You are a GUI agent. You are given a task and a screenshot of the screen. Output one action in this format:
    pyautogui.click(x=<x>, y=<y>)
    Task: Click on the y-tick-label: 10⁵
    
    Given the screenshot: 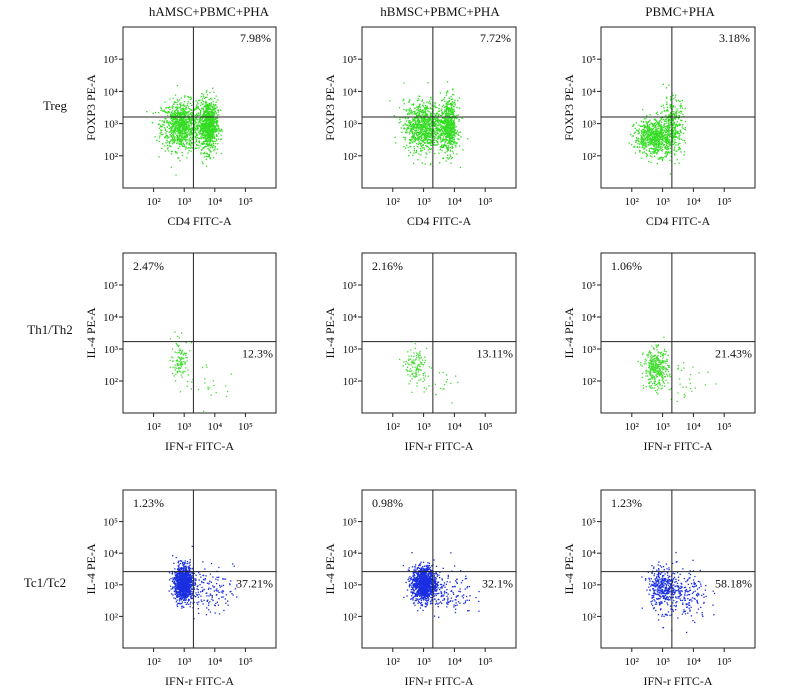 What is the action you would take?
    pyautogui.click(x=349, y=286)
    